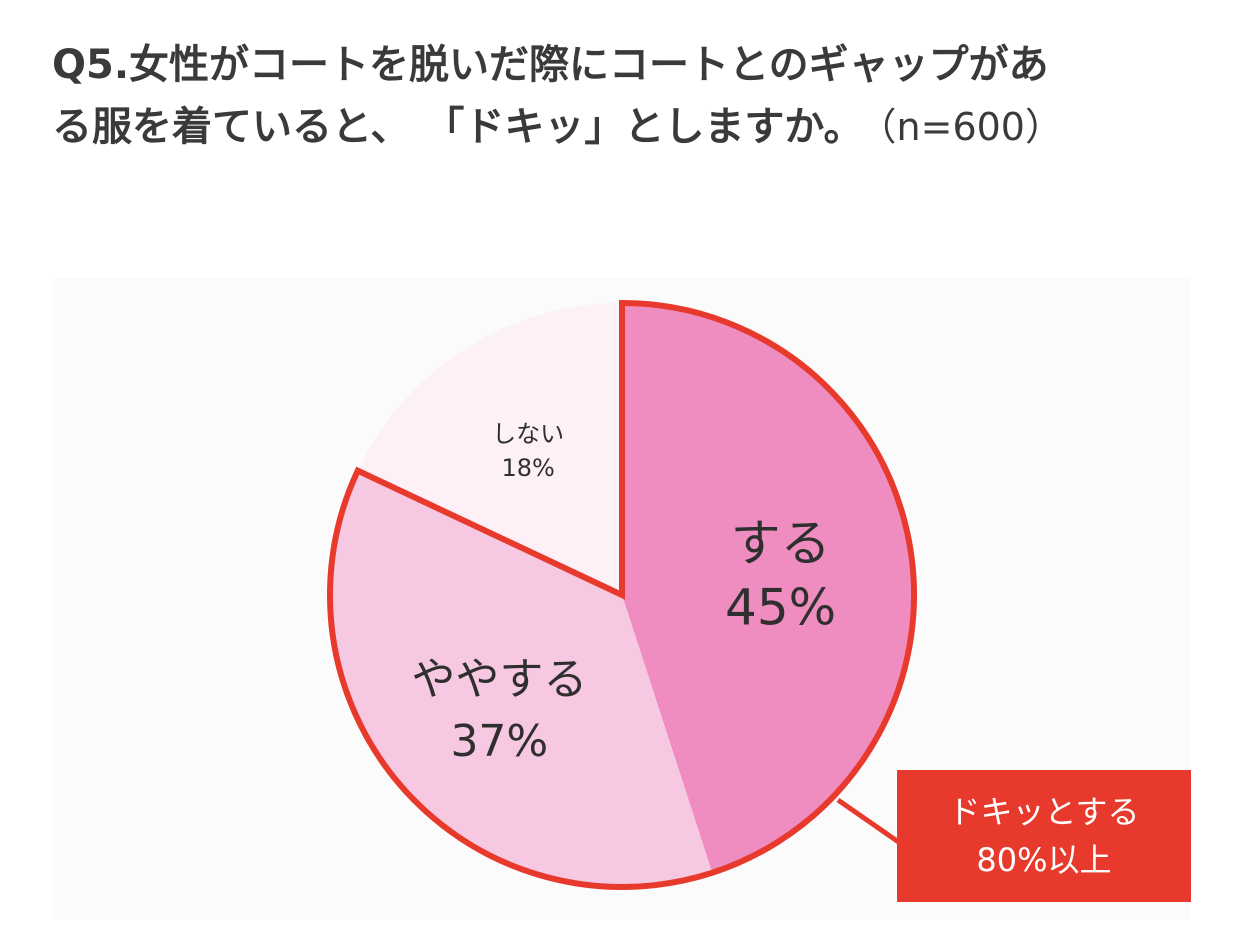  Describe the element at coordinates (869, 821) in the screenshot. I see `callout-connector-line` at that location.